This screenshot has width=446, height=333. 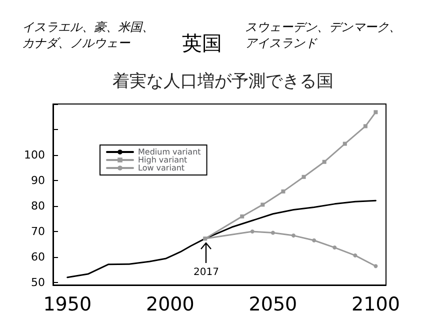 I want to click on legend-label: Medium variant, so click(x=169, y=152).